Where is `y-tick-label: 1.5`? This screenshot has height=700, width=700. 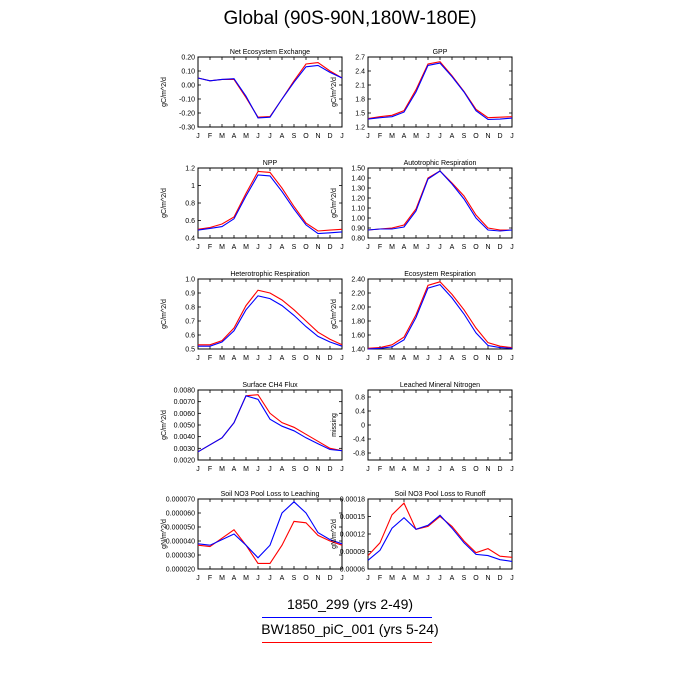 y-tick-label: 1.5 is located at coordinates (360, 114).